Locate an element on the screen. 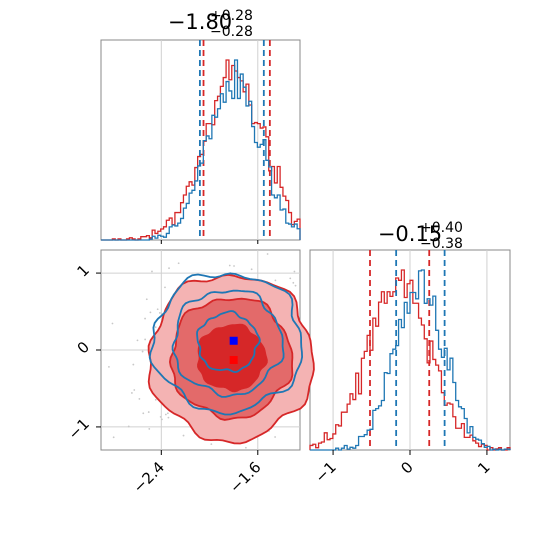  param1-title-plus: +0.28 is located at coordinates (231, 16).